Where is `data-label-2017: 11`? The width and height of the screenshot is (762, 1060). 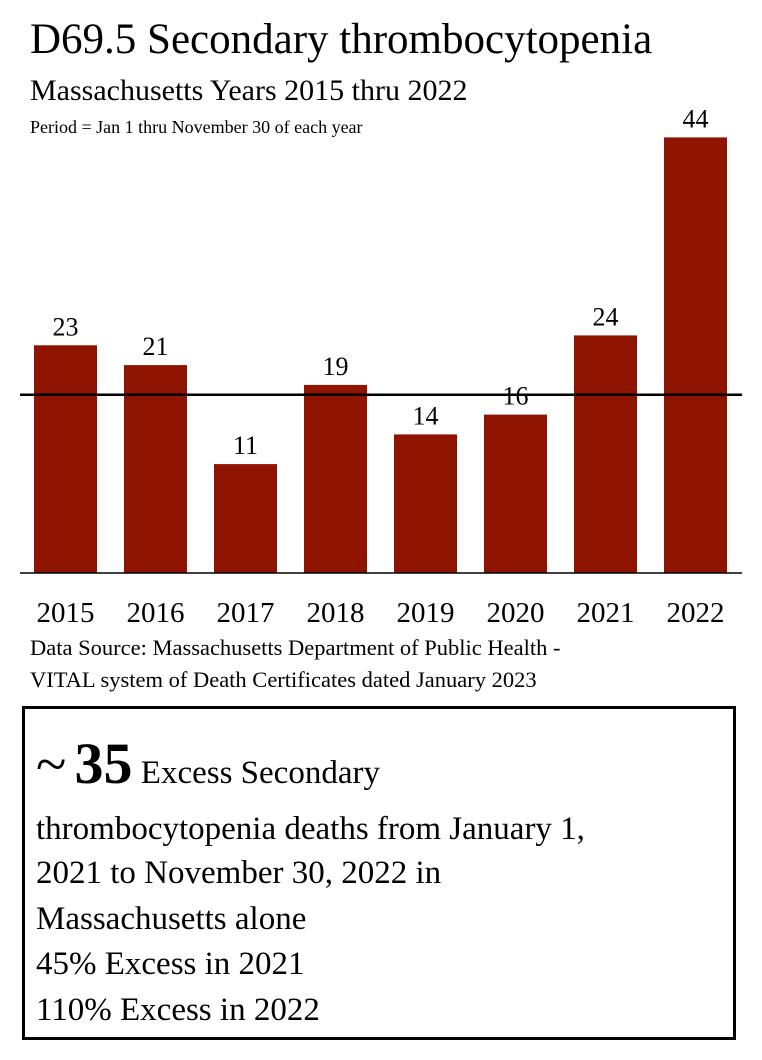 data-label-2017: 11 is located at coordinates (245, 445).